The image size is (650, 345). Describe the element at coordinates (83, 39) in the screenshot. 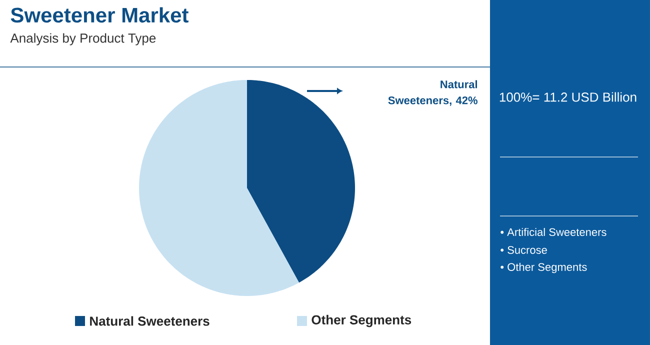

I see `chart-subtitle: Analysis by Product Type` at that location.